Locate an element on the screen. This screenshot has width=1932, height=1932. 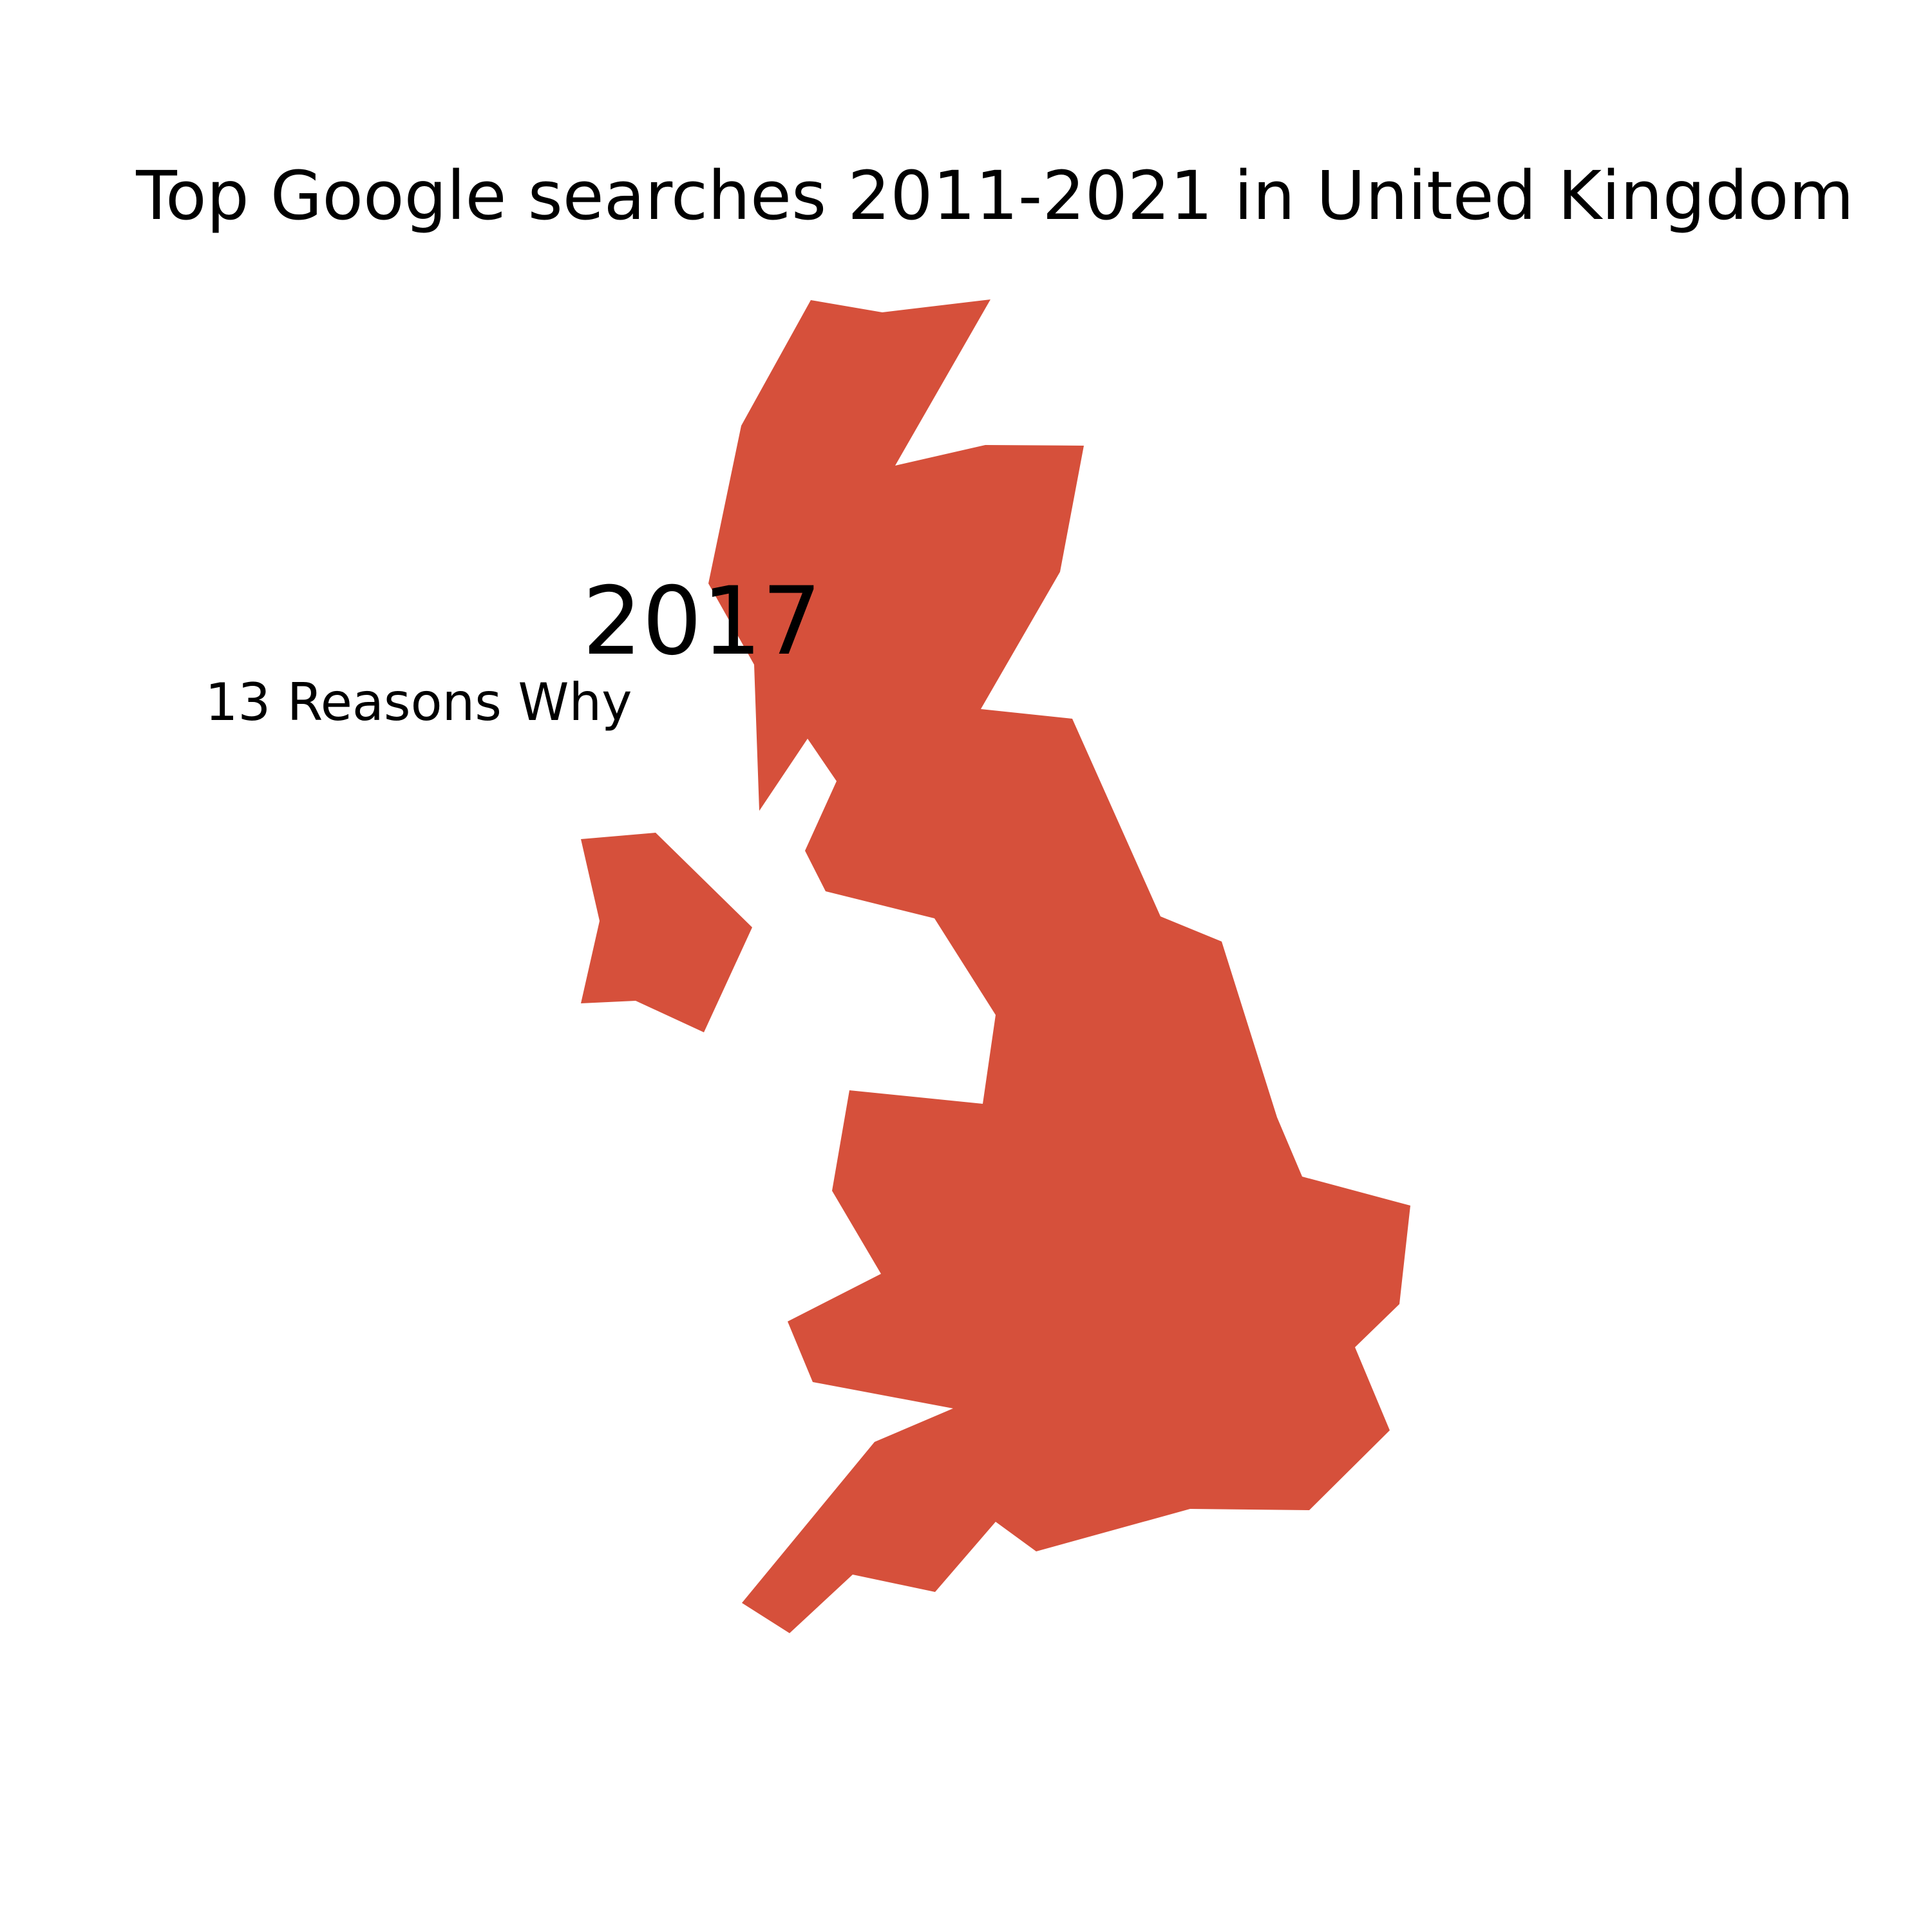
northern-ireland-shape is located at coordinates (666, 933).